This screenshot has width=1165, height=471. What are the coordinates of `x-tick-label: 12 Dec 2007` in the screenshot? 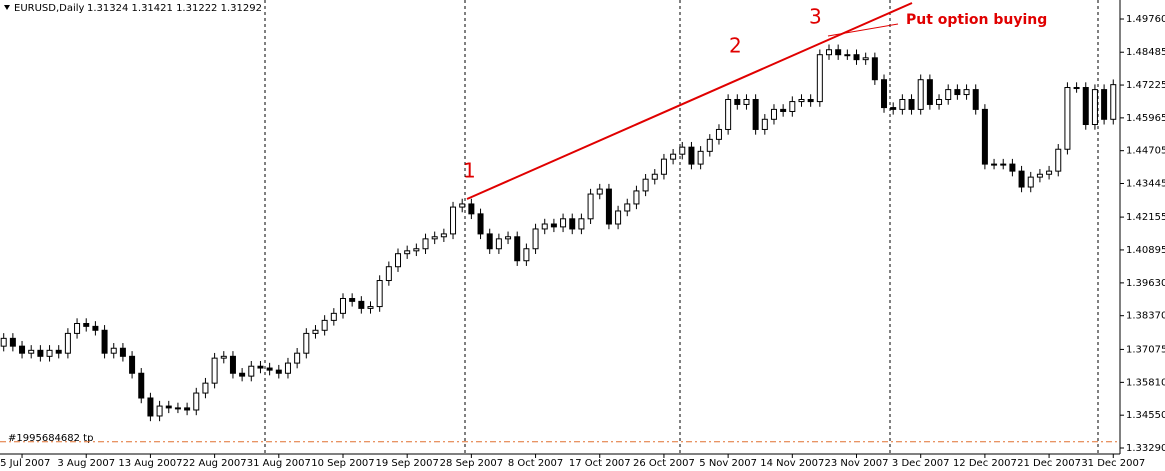 It's located at (985, 463).